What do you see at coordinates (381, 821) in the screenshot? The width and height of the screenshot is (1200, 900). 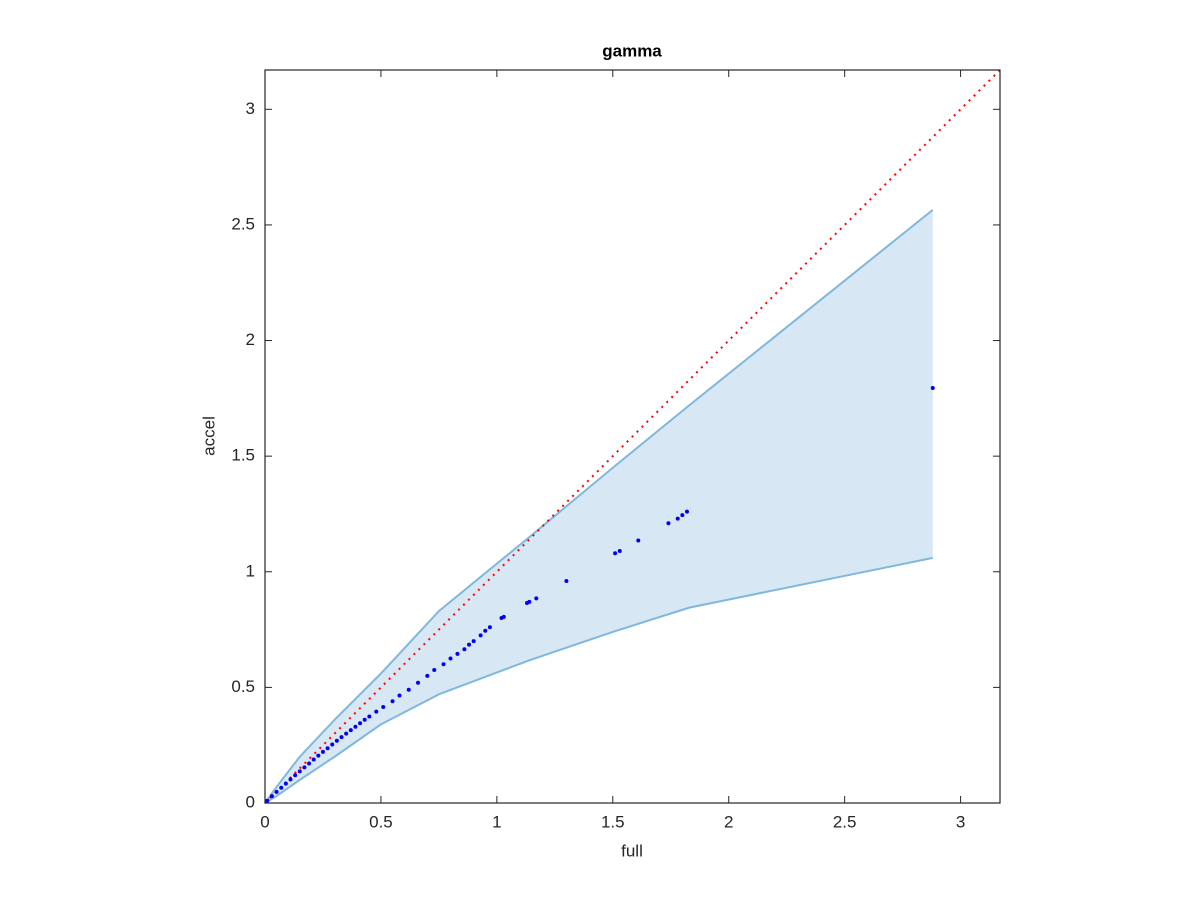 I see `x-tick-label: 0.5` at bounding box center [381, 821].